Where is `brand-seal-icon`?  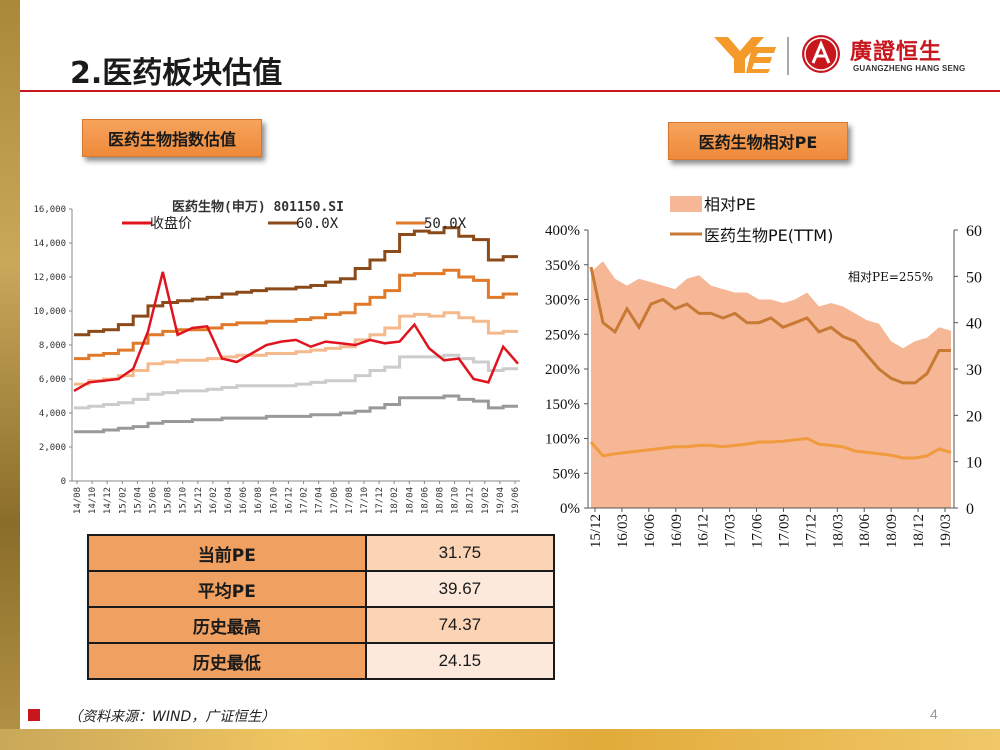 brand-seal-icon is located at coordinates (821, 54).